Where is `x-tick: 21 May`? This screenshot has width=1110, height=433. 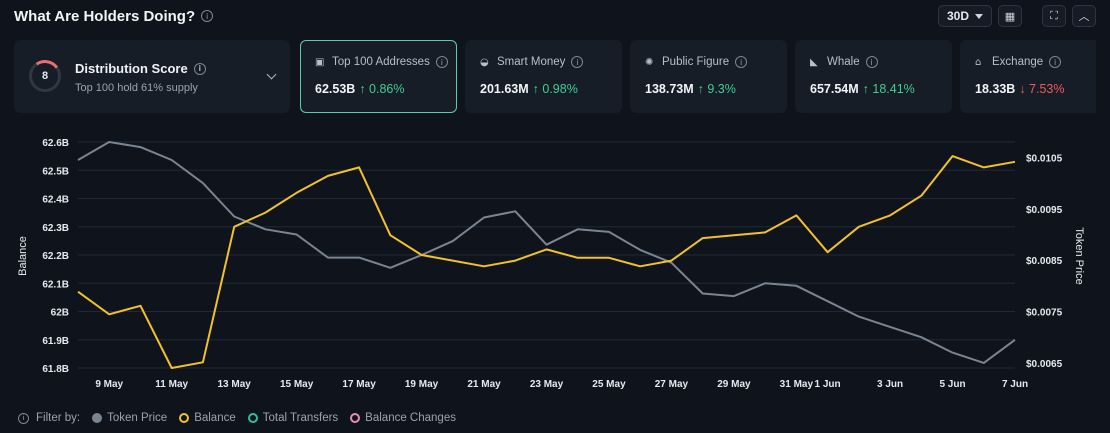 x-tick: 21 May is located at coordinates (484, 384).